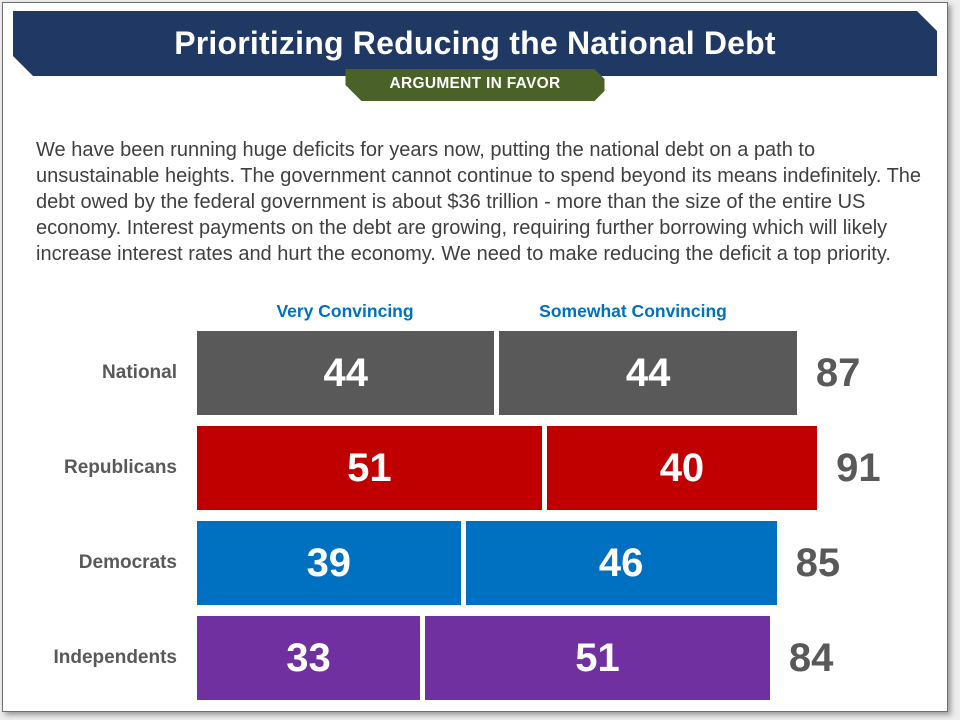 The image size is (960, 720). Describe the element at coordinates (621, 563) in the screenshot. I see `somewhat-convincing-segment: 46` at that location.